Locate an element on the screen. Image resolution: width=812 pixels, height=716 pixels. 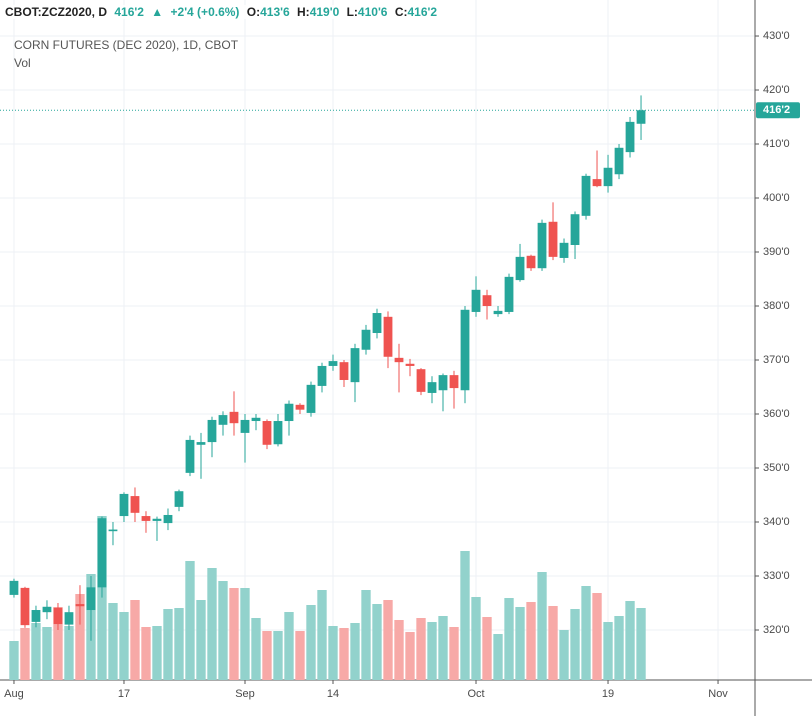
low-label: L: is located at coordinates (352, 12).